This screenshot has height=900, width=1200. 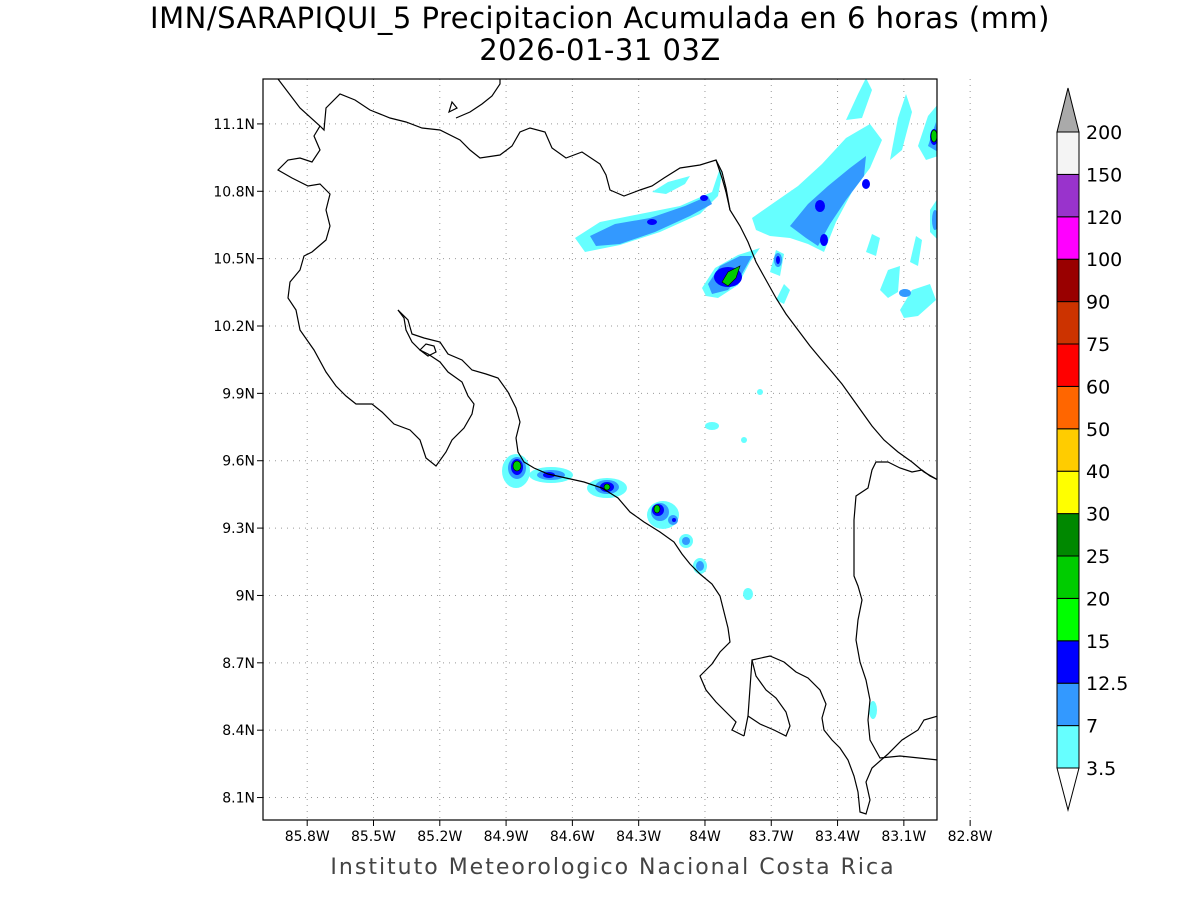 I want to click on lat-tick-label: 9.9N, so click(x=238, y=394).